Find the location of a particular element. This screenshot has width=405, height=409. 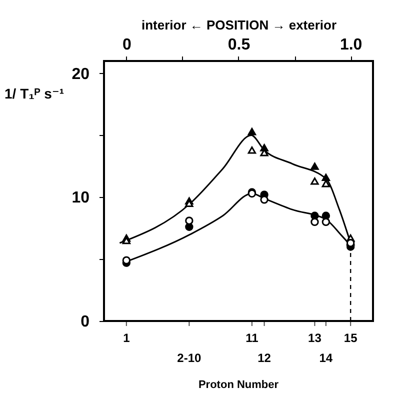

text: 12 is located at coordinates (265, 358).